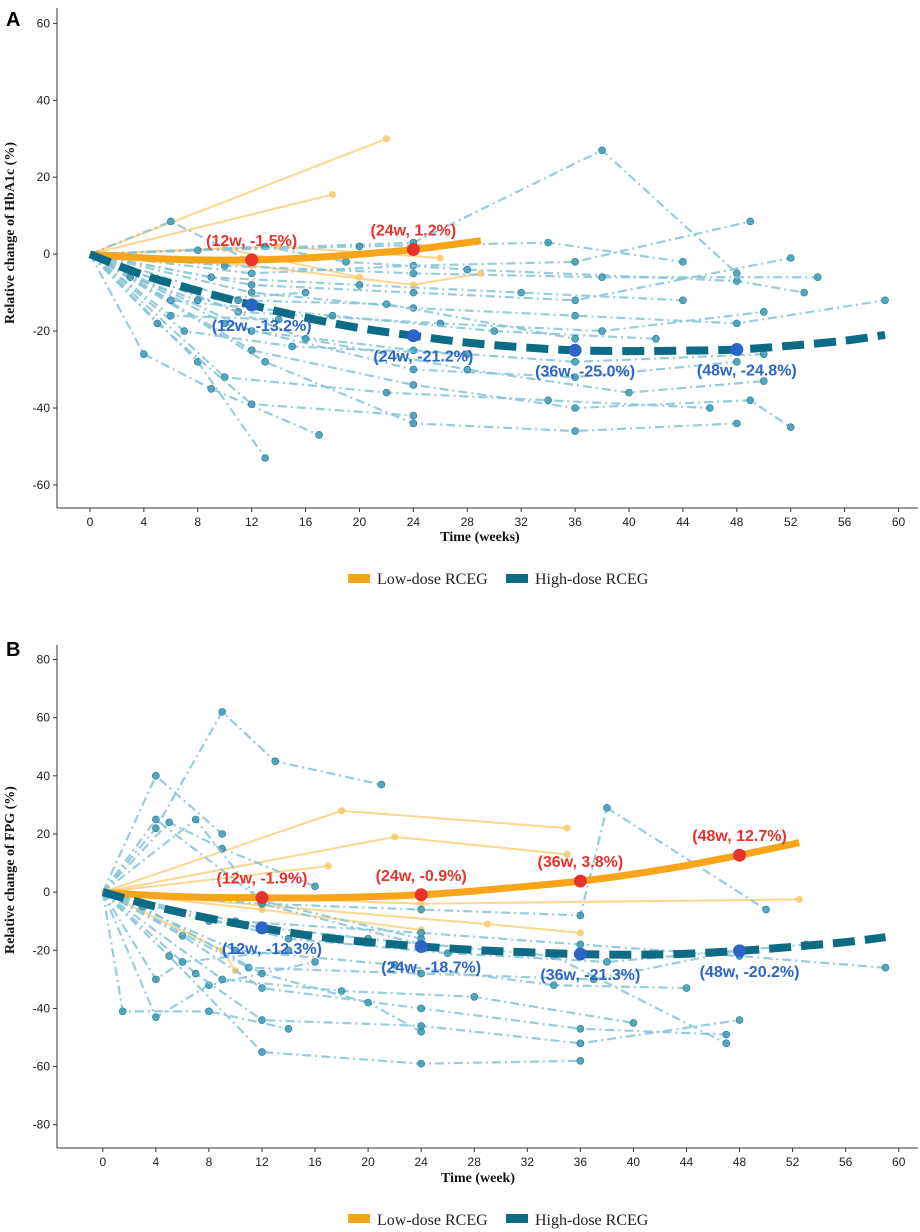 The image size is (920, 1232). Describe the element at coordinates (683, 522) in the screenshot. I see `x-tick-label: 44` at that location.